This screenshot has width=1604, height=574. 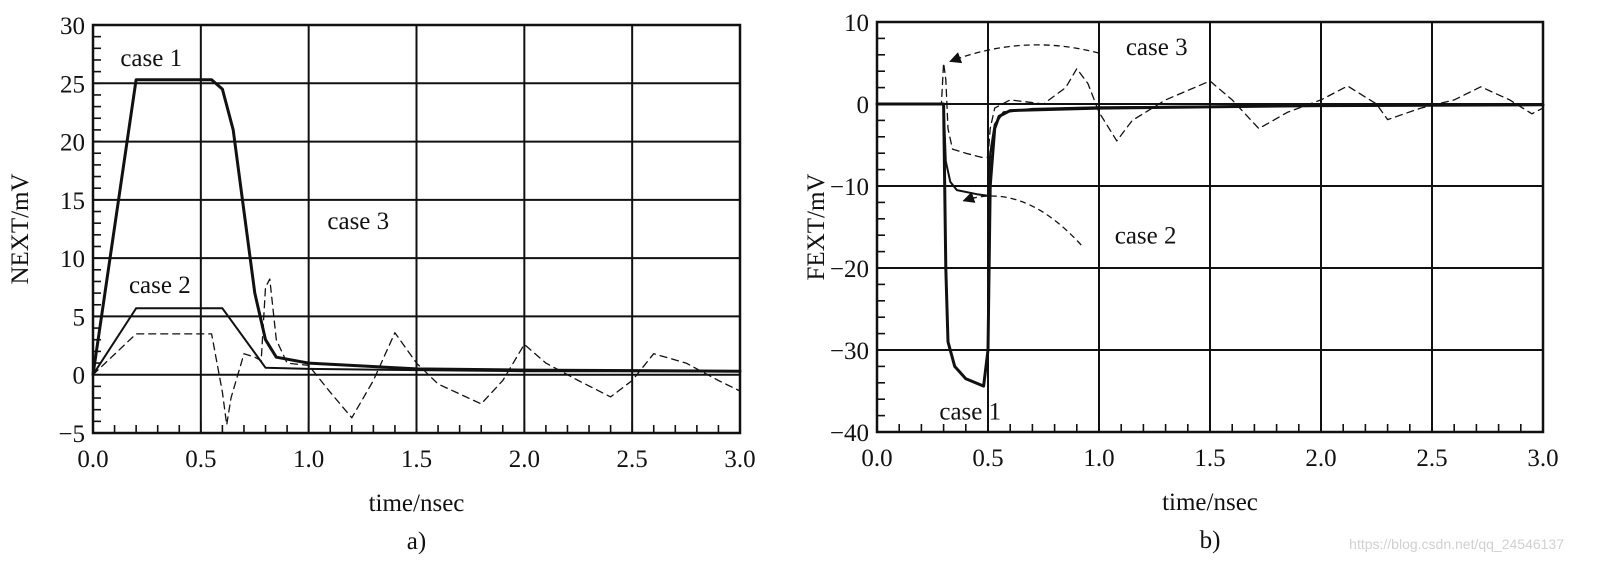 I want to click on y-tick-label: 20, so click(x=72, y=143).